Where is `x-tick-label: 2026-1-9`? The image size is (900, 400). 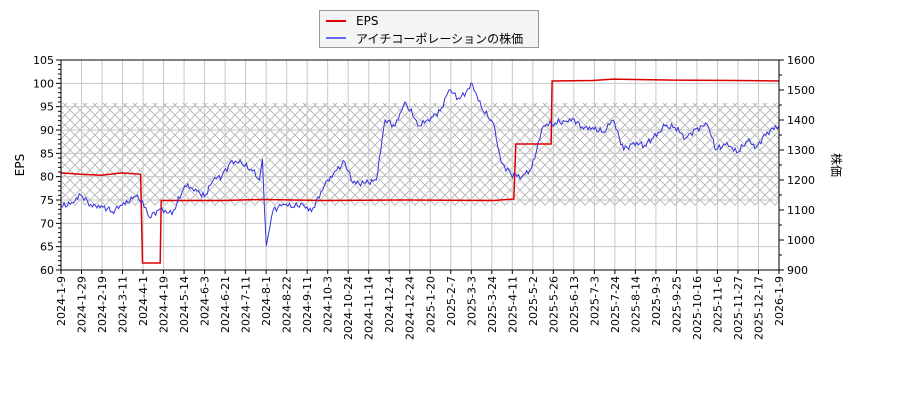 x-tick-label: 2026-1-9 is located at coordinates (779, 301).